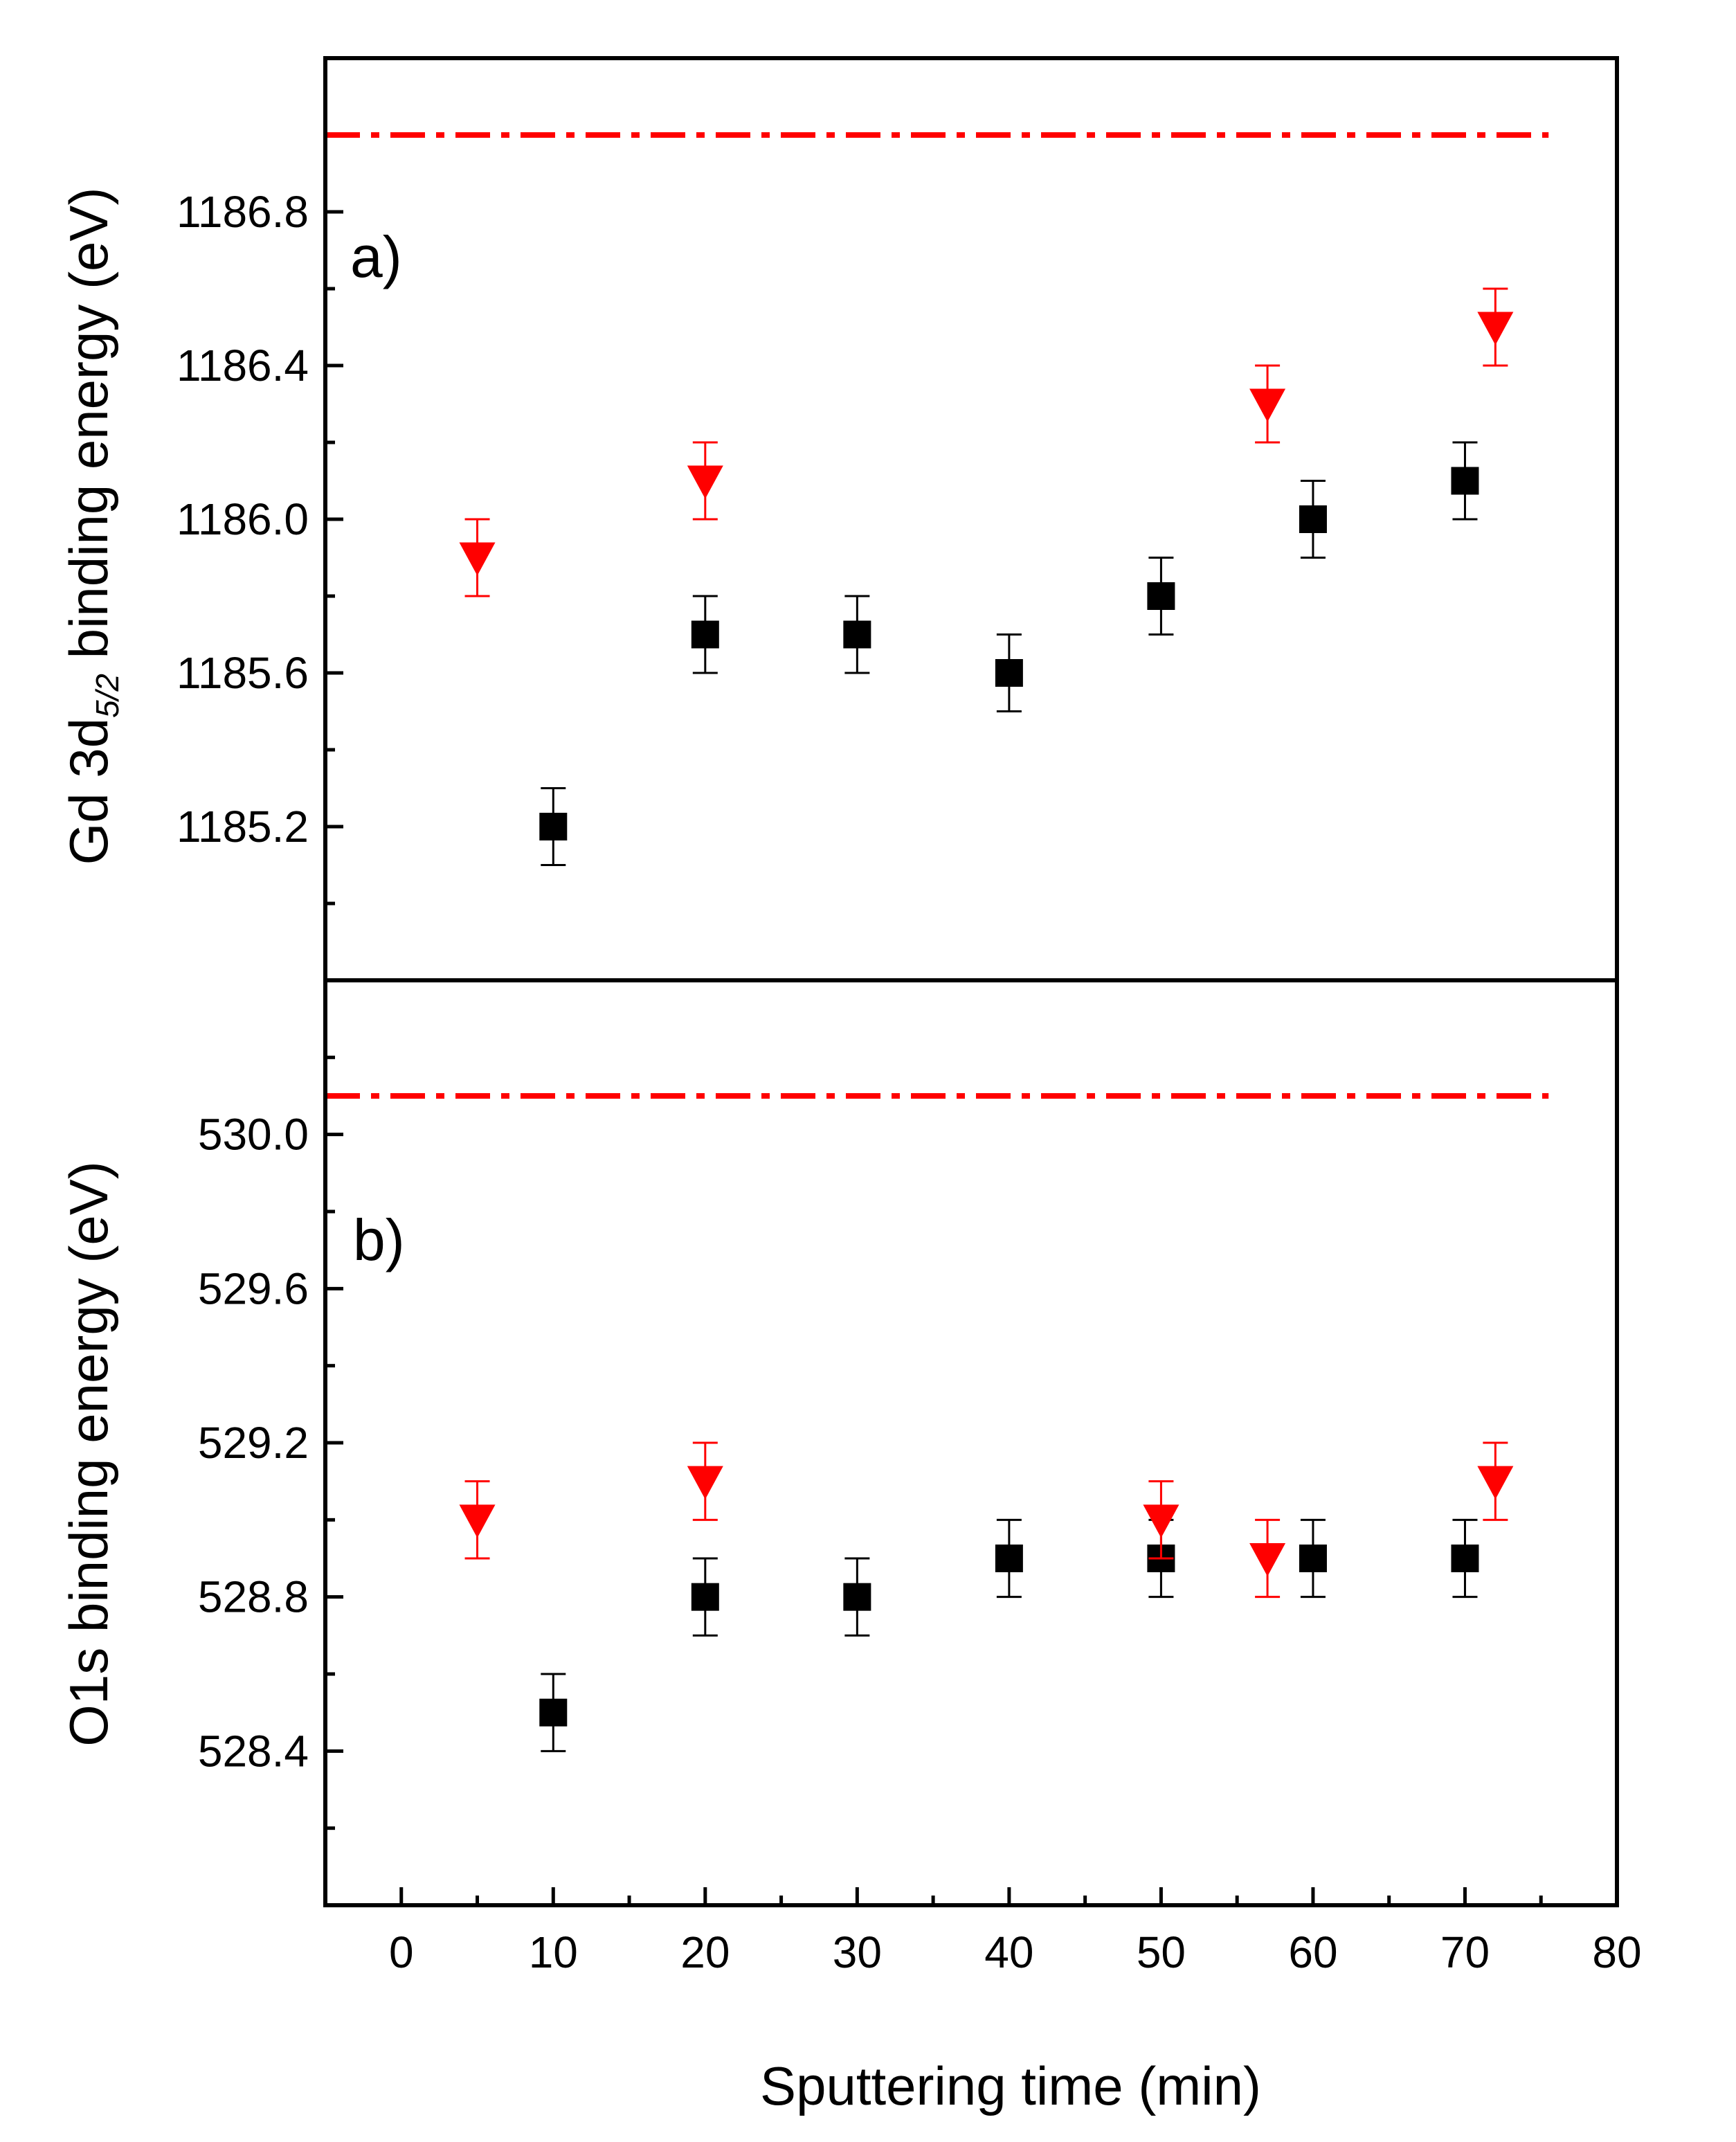 The height and width of the screenshot is (2142, 1736). What do you see at coordinates (379, 1239) in the screenshot?
I see `panel-b-label: b)` at bounding box center [379, 1239].